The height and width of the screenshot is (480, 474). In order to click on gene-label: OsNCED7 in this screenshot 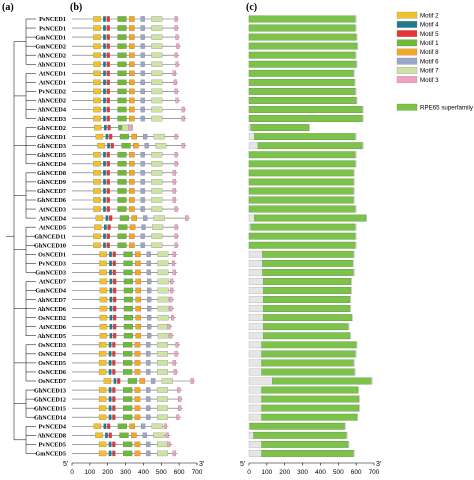, I will do `click(52, 381)`.